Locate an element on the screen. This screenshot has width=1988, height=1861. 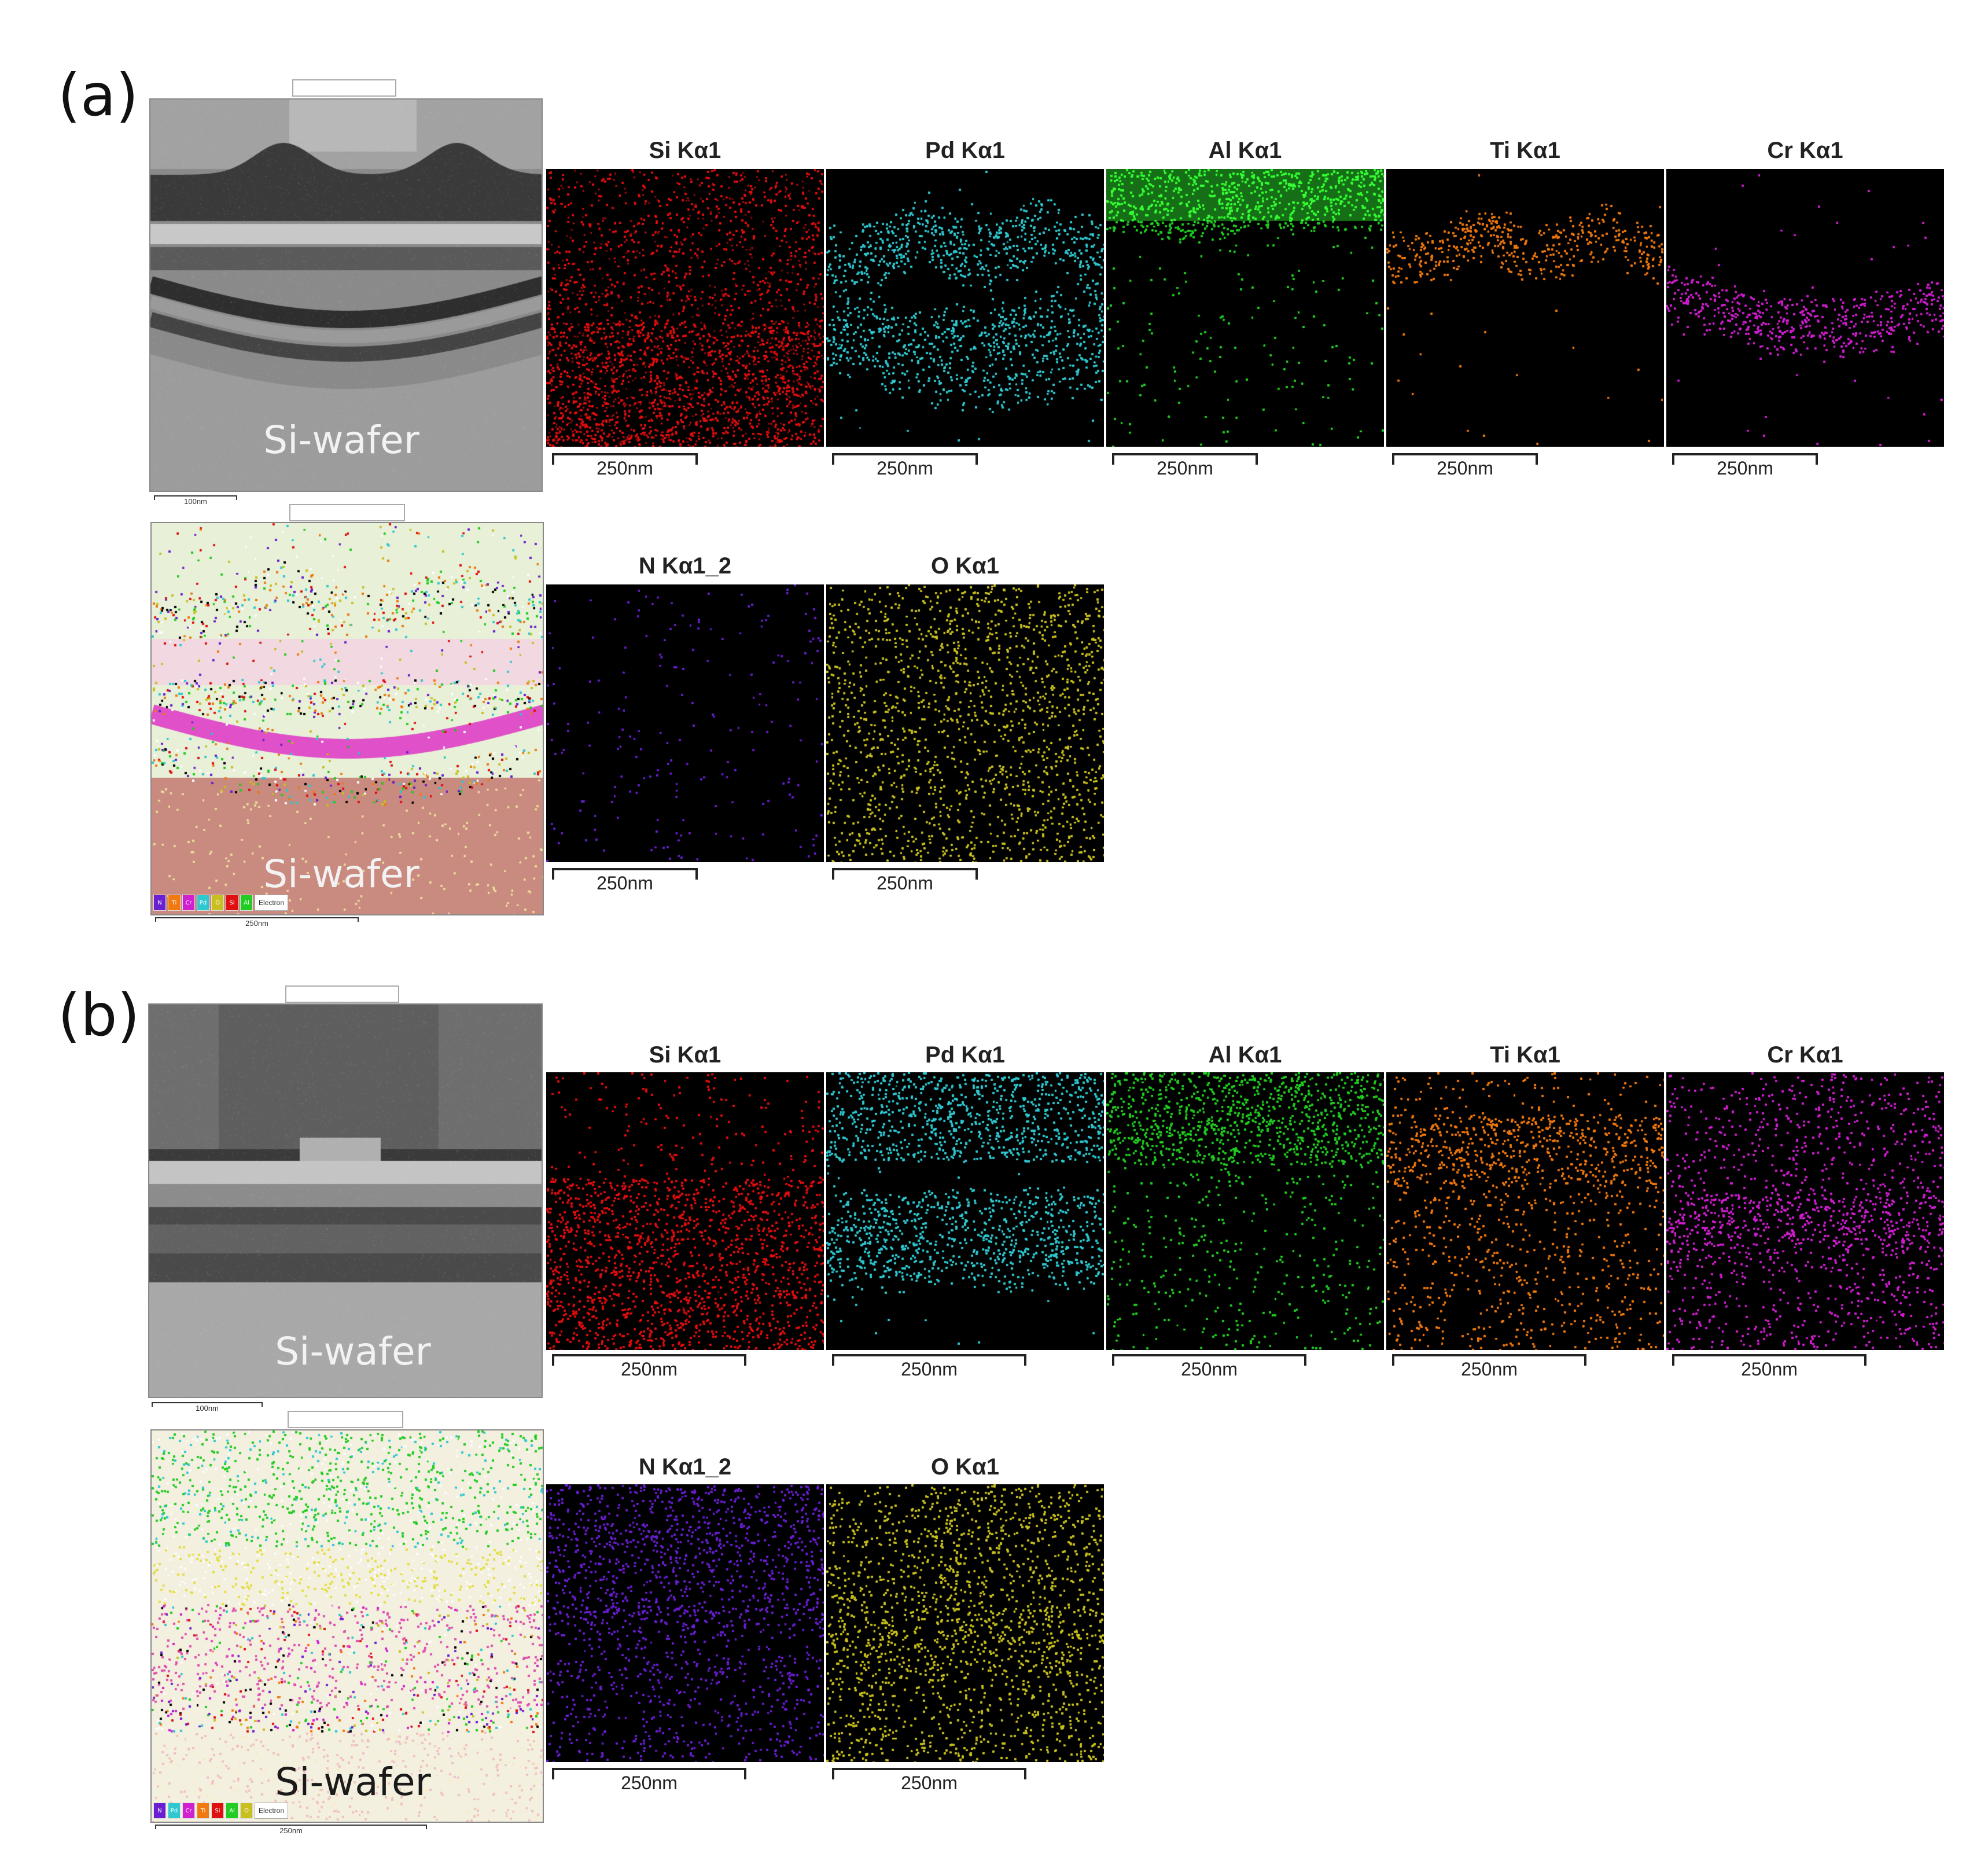
panel-label: (a) is located at coordinates (99, 95).